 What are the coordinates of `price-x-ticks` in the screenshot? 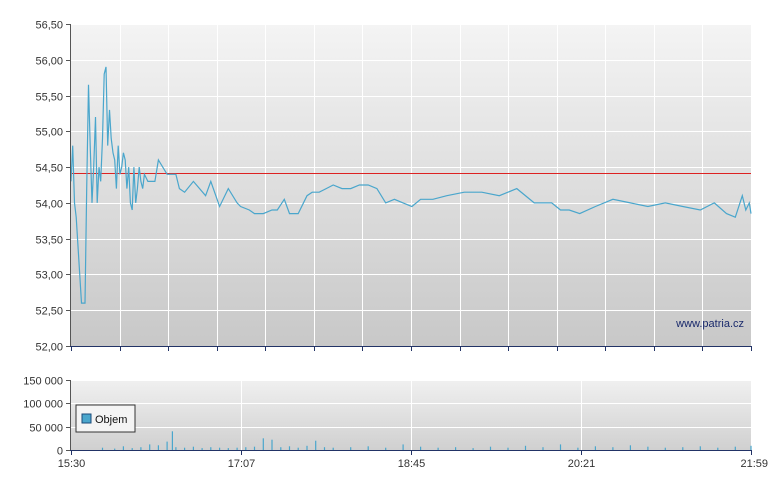 It's located at (411, 348).